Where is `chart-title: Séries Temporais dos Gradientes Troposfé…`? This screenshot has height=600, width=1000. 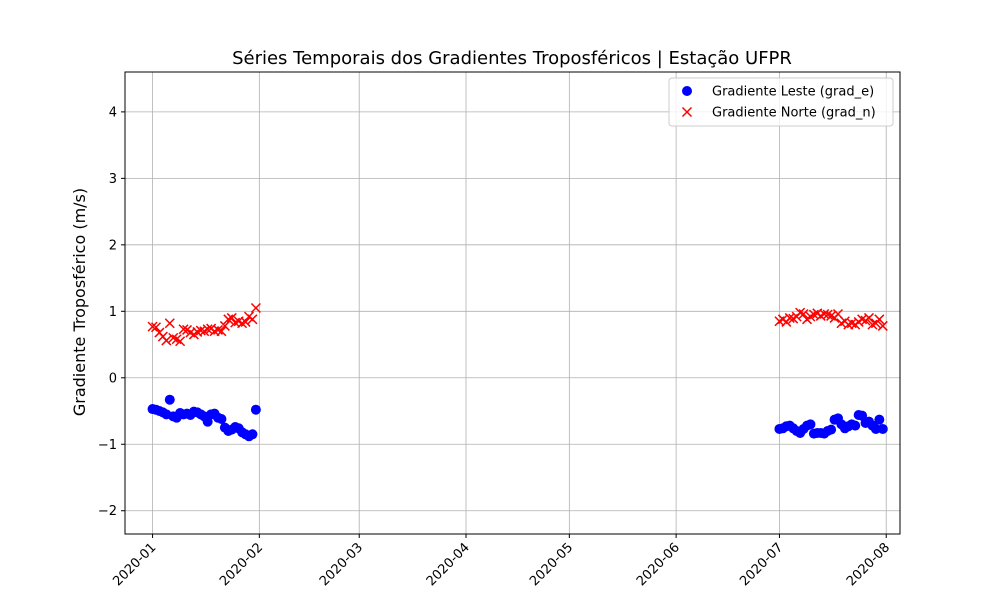
chart-title: Séries Temporais dos Gradientes Troposfé… is located at coordinates (512, 58).